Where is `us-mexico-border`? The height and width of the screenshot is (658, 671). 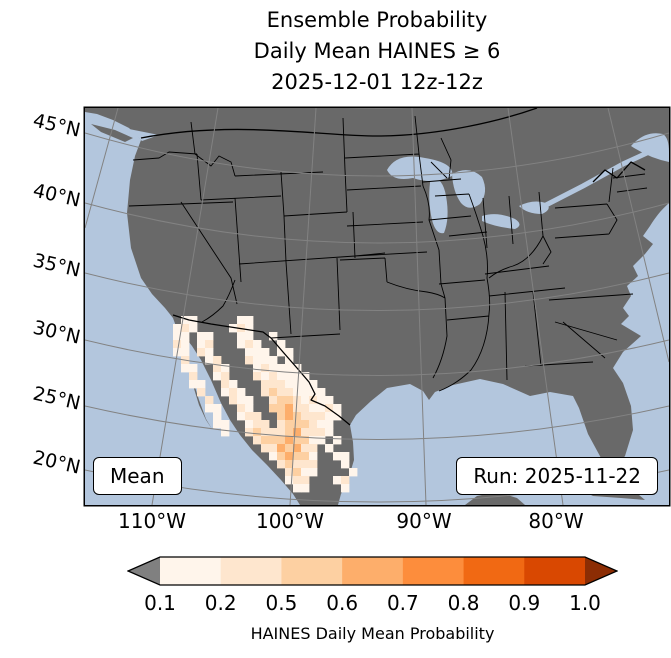 us-mexico-border is located at coordinates (261, 370).